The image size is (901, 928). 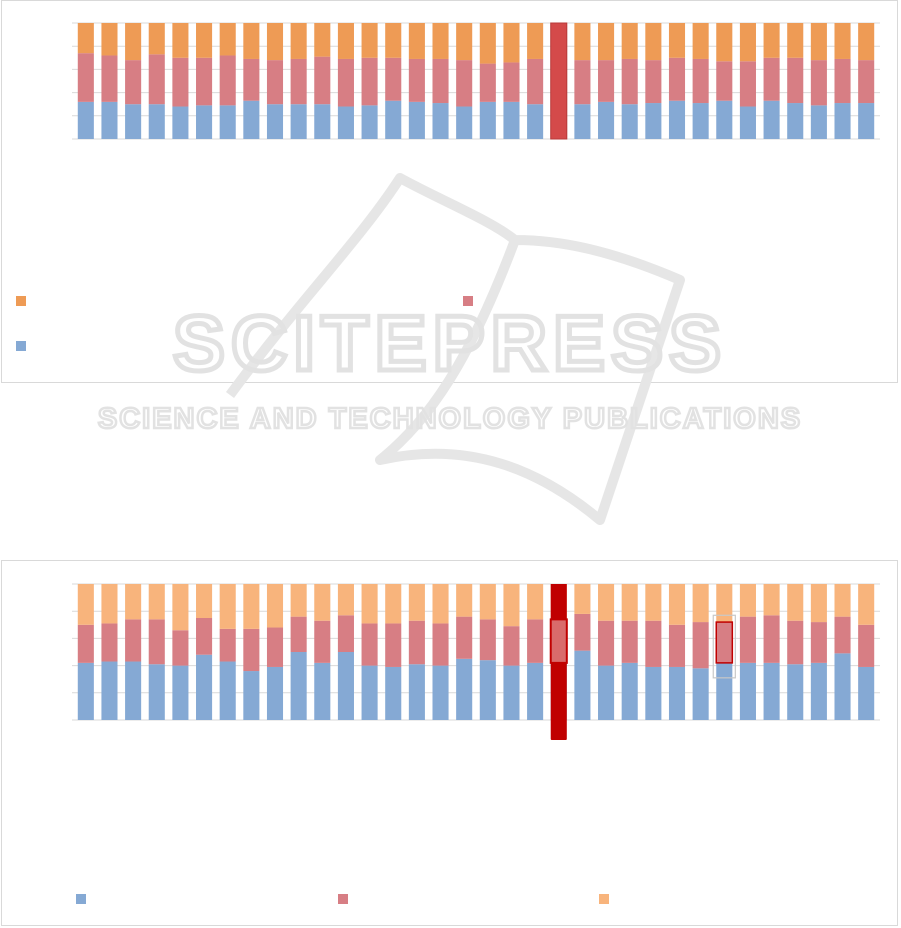 I want to click on legend-swatch-orange, so click(x=604, y=899).